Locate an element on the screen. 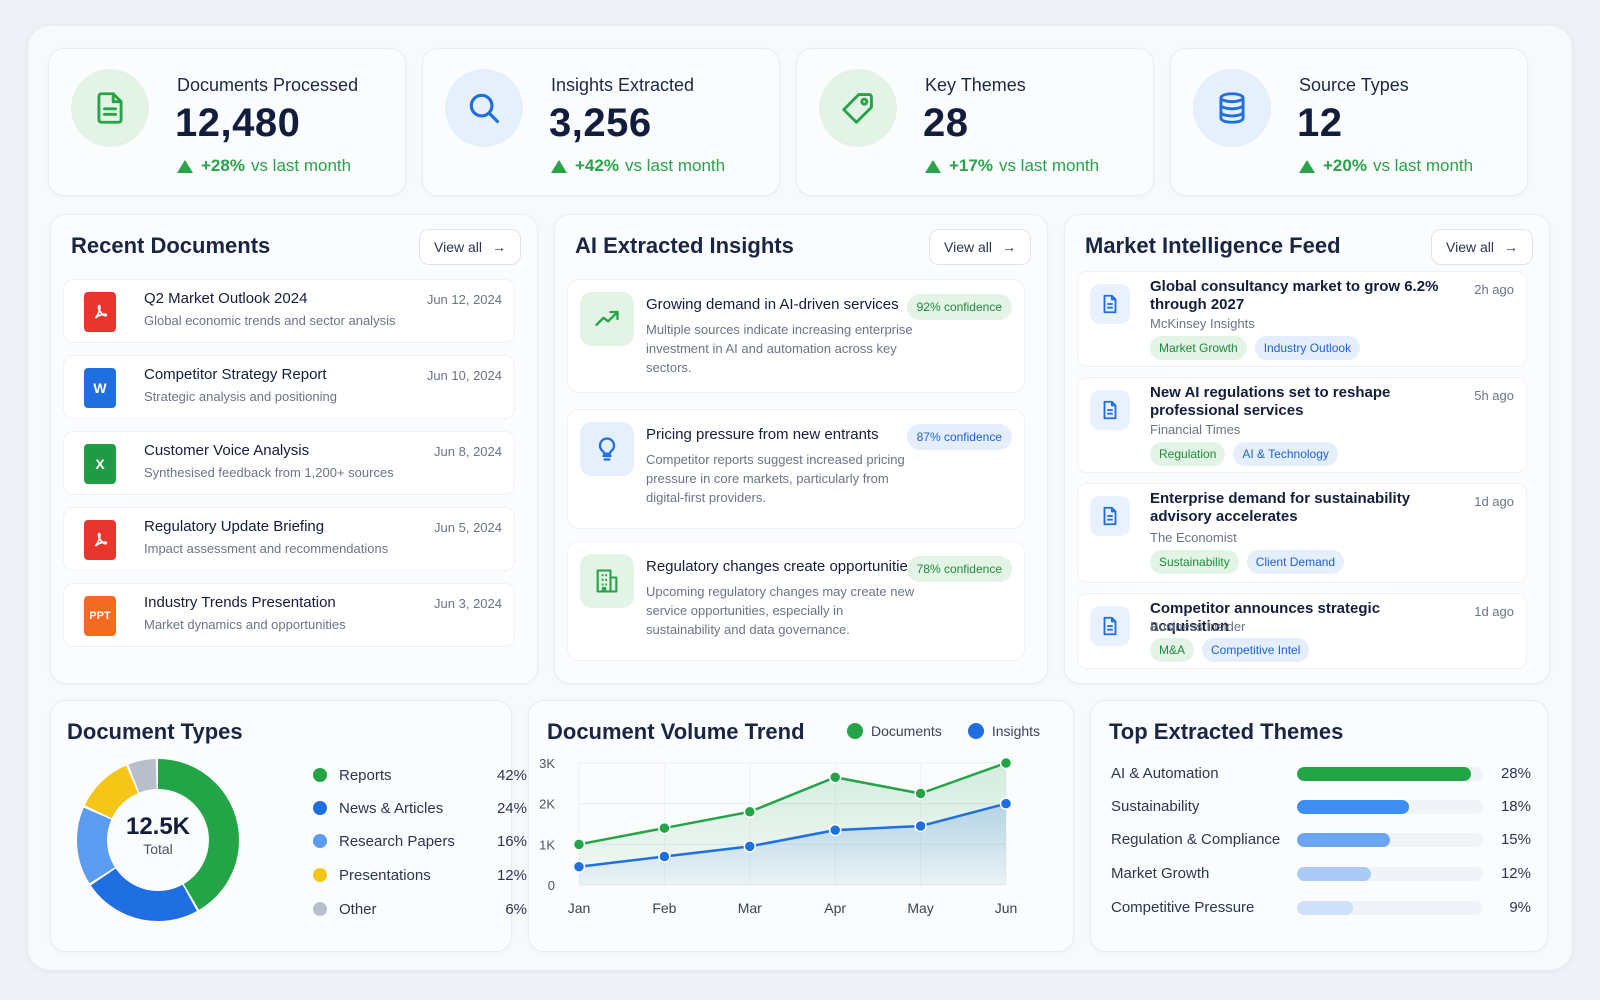 Image resolution: width=1600 pixels, height=1000 pixels. data-point-documents is located at coordinates (750, 812).